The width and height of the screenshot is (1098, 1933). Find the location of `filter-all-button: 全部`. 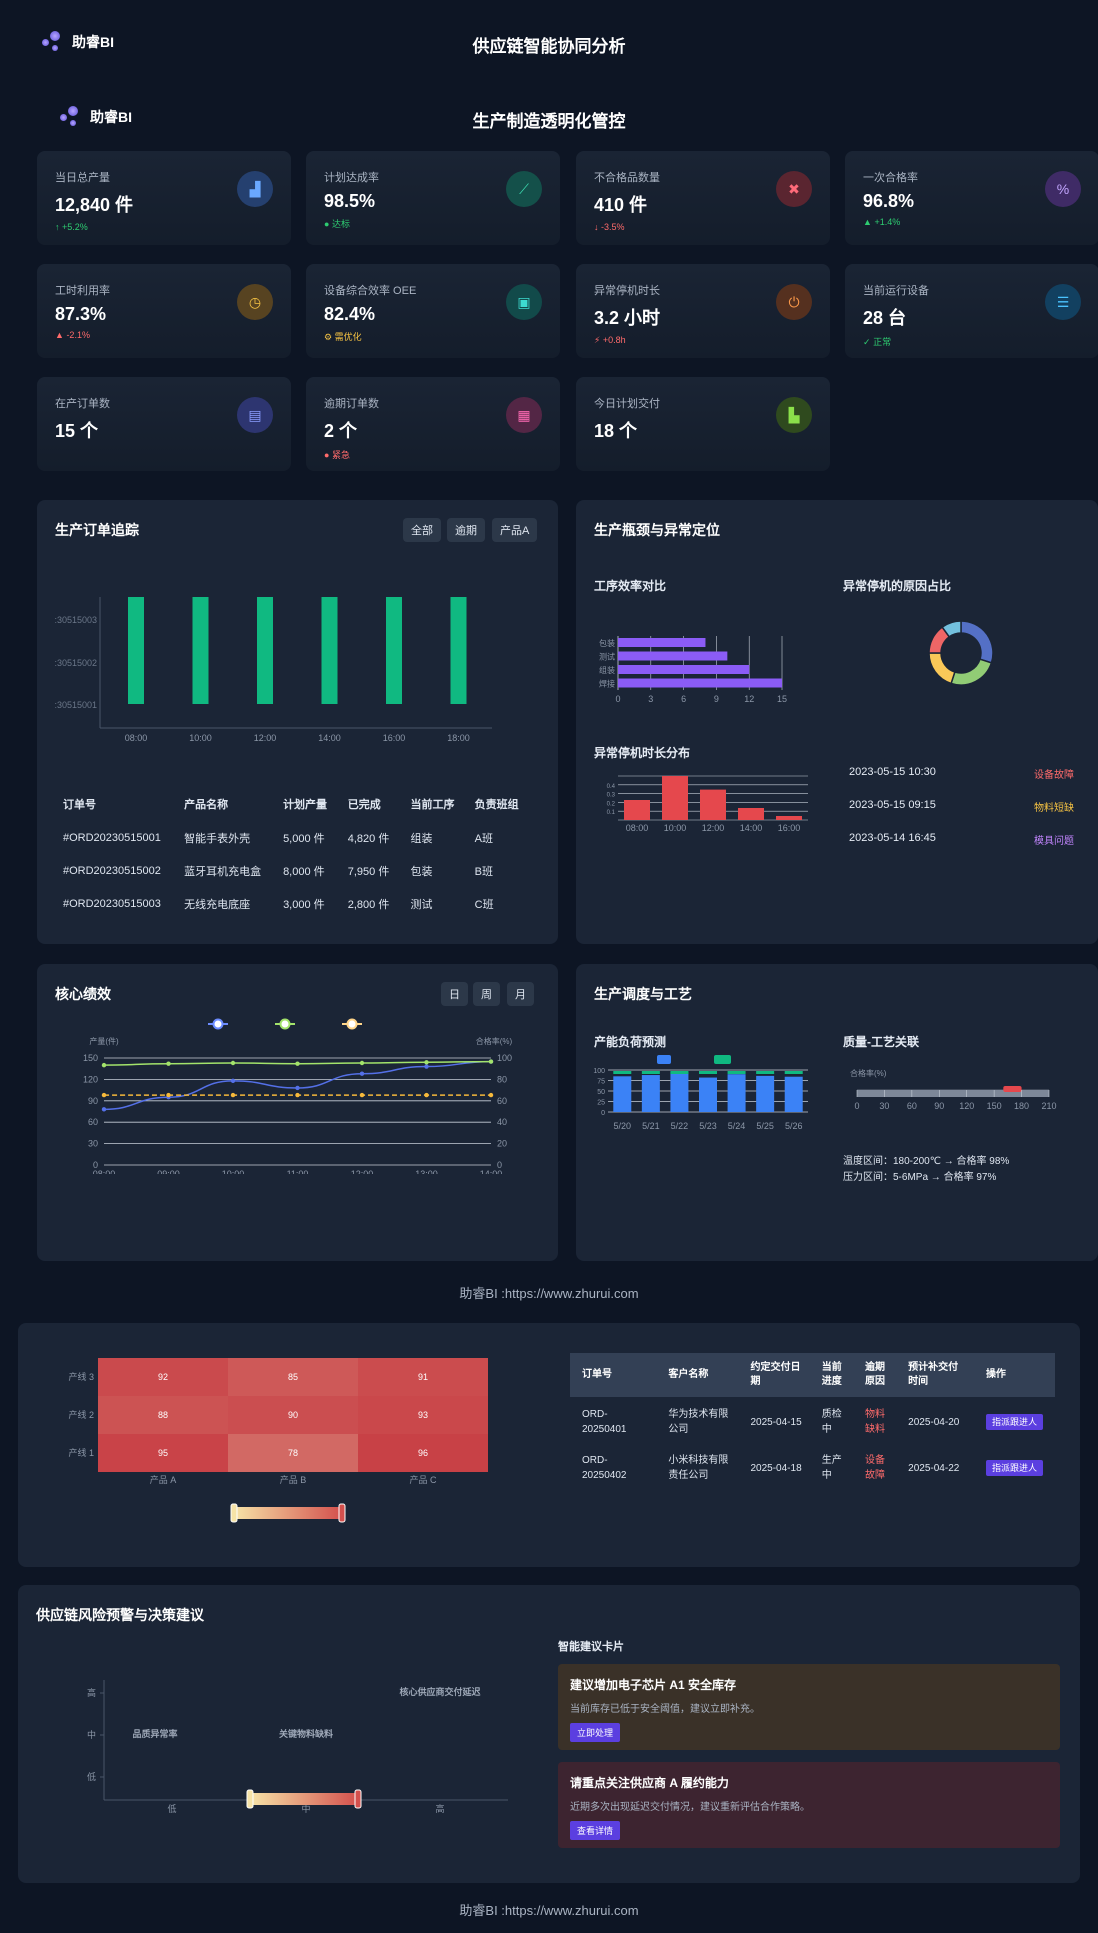

filter-all-button: 全部 is located at coordinates (422, 530).